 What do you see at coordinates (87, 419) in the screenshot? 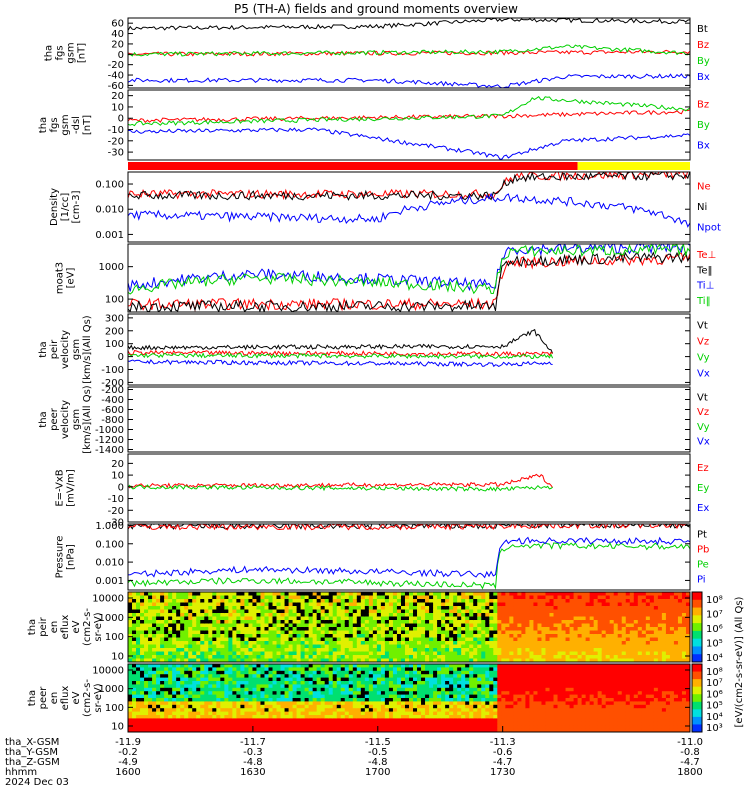
I see `y-axis-label: [km/s](All Qs)` at bounding box center [87, 419].